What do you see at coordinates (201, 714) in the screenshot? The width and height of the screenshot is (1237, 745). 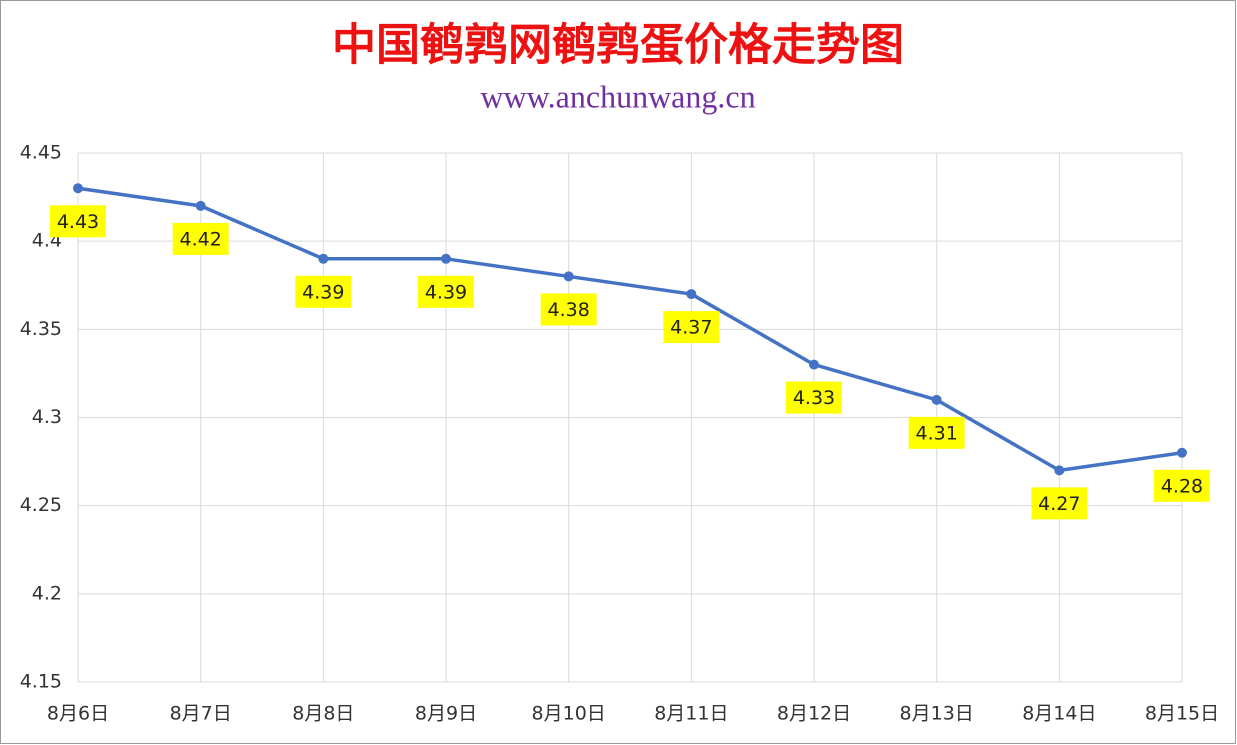 I see `x-tick-label: 8月7日` at bounding box center [201, 714].